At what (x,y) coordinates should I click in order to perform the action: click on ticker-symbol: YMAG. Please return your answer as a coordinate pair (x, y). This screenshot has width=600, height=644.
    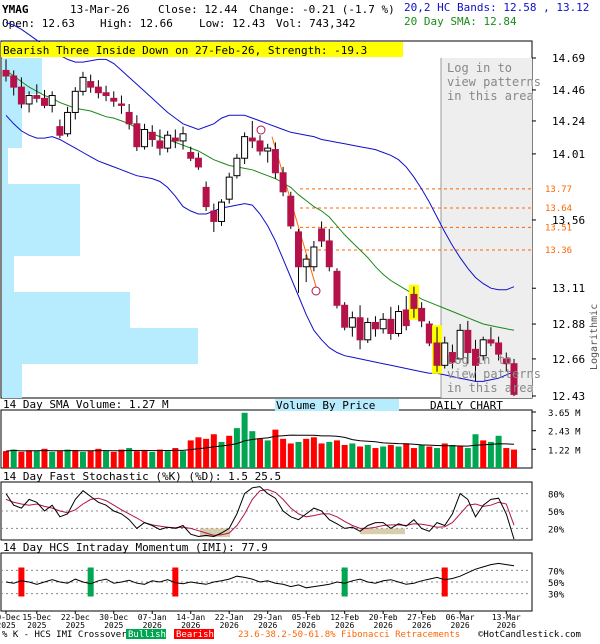
    Looking at the image, I should click on (15, 9).